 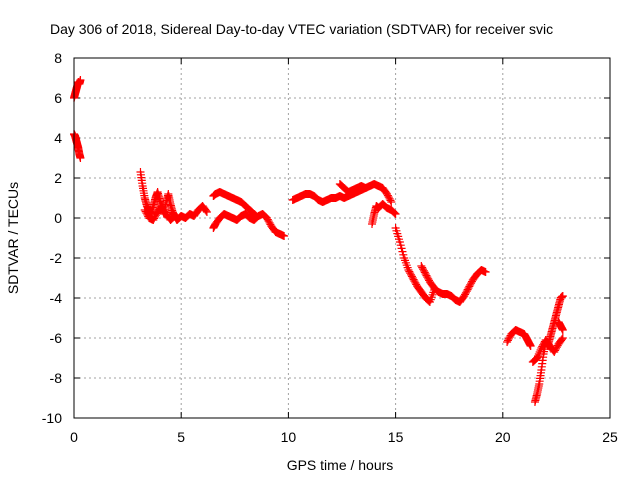 I want to click on y-tick-label: -8, so click(x=56, y=378).